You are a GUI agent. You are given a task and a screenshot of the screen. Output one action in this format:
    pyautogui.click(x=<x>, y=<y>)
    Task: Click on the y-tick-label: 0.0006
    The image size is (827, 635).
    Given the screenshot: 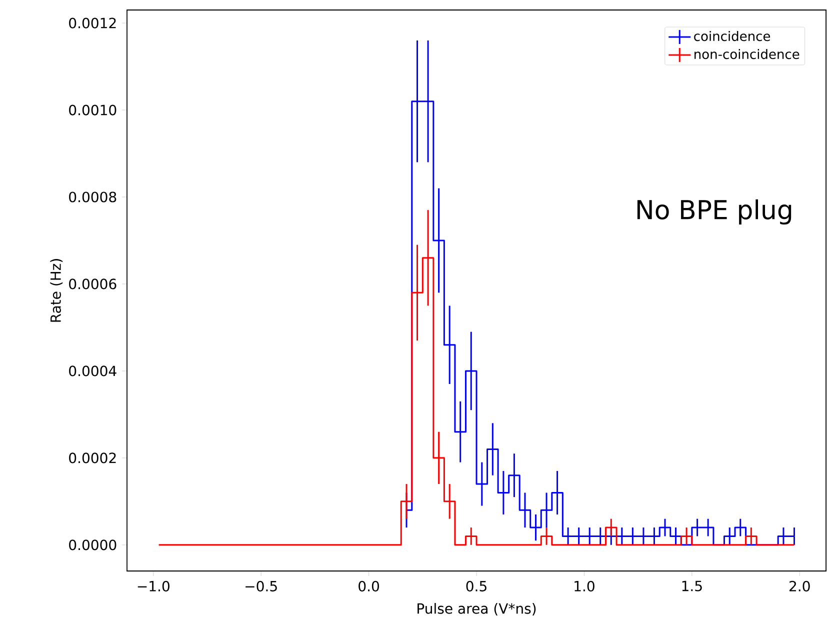 What is the action you would take?
    pyautogui.click(x=92, y=284)
    